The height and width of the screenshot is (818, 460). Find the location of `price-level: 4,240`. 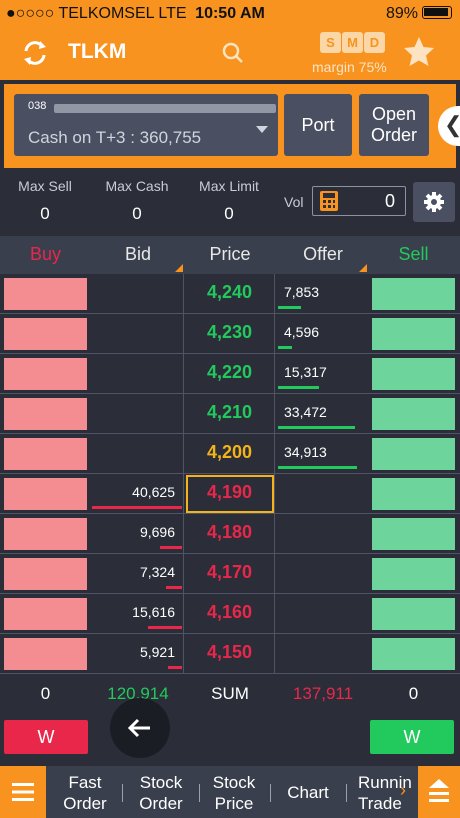

price-level: 4,240 is located at coordinates (230, 294).